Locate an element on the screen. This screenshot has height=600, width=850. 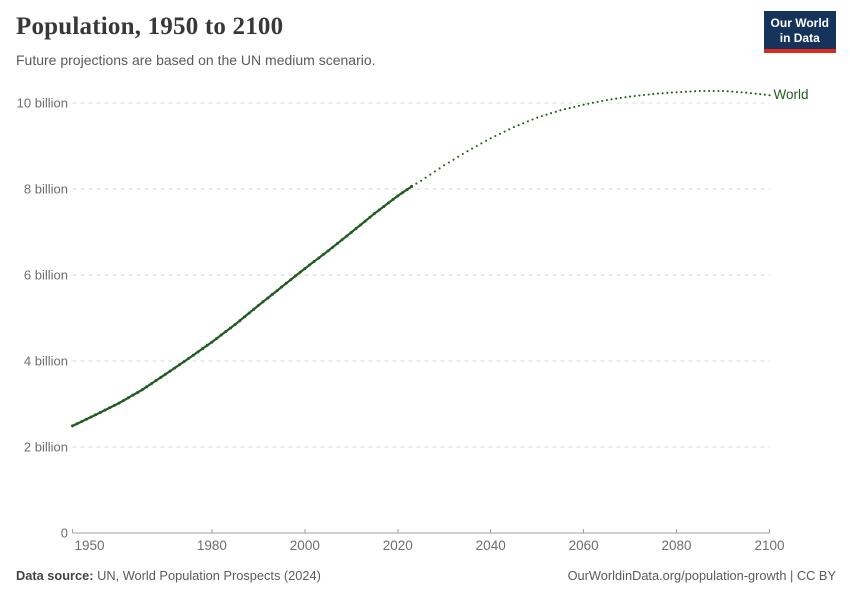
owid-logo-line2: in Data is located at coordinates (799, 38).